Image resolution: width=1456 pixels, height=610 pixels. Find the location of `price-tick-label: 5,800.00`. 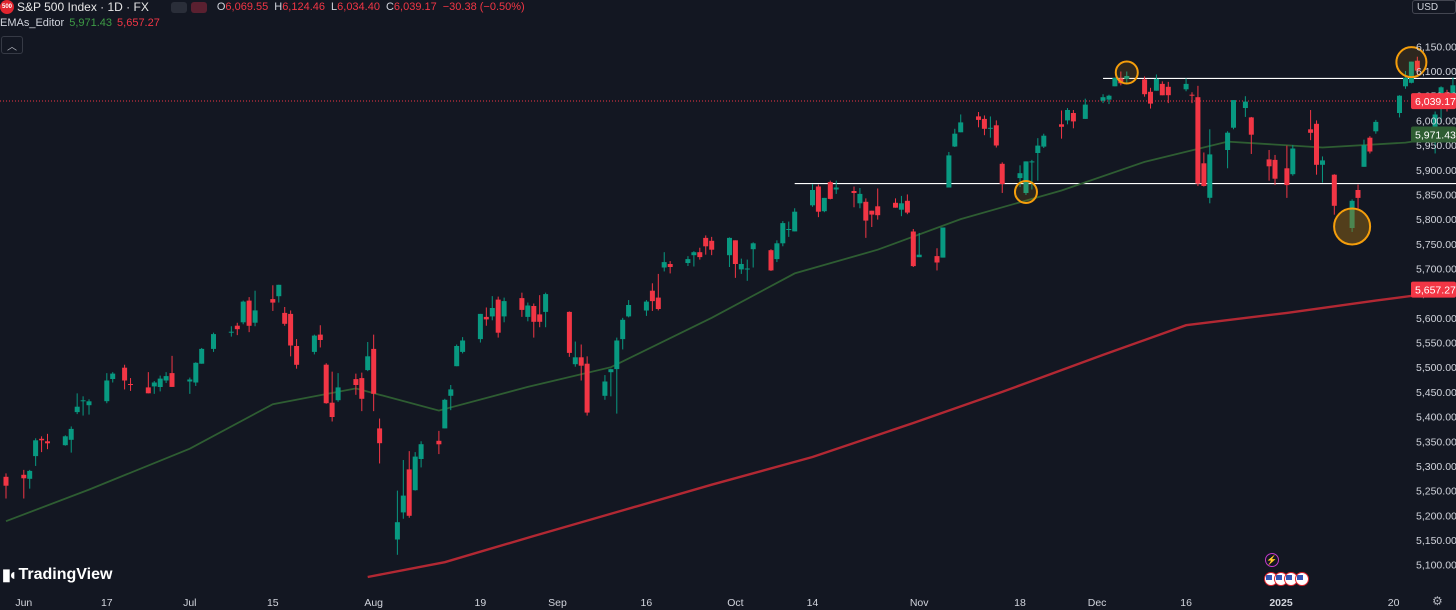

price-tick-label: 5,800.00 is located at coordinates (1436, 220).